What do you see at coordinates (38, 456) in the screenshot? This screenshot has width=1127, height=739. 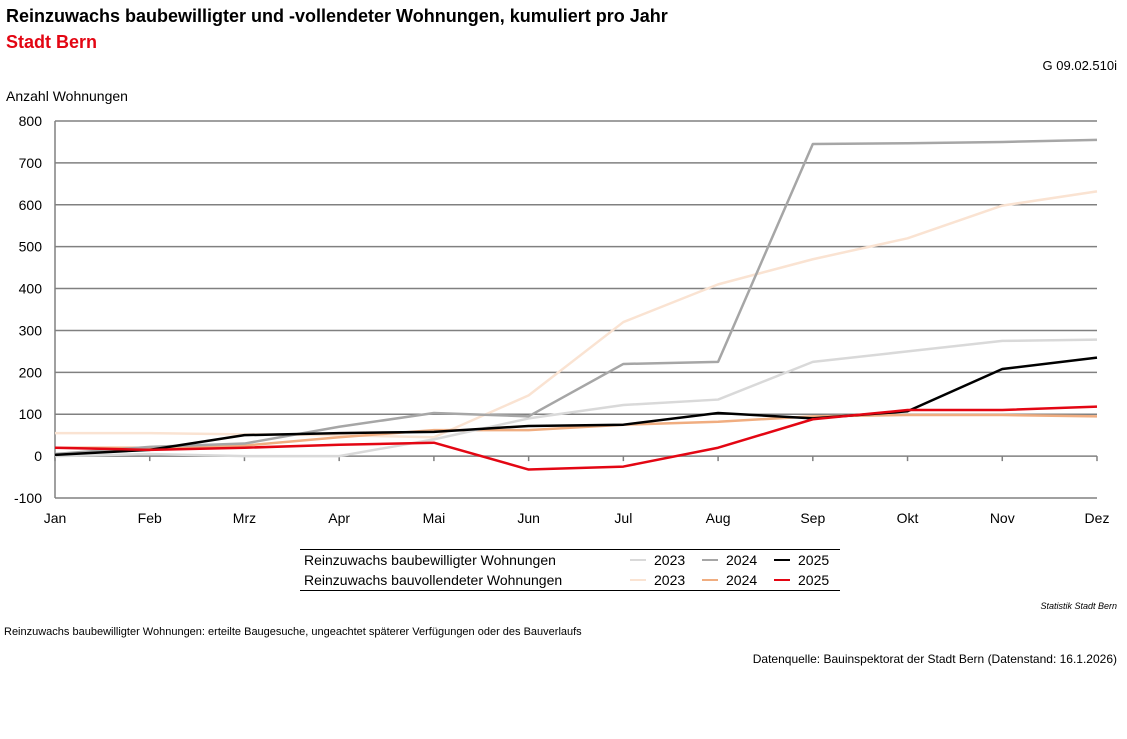 I see `y-tick-label: 0` at bounding box center [38, 456].